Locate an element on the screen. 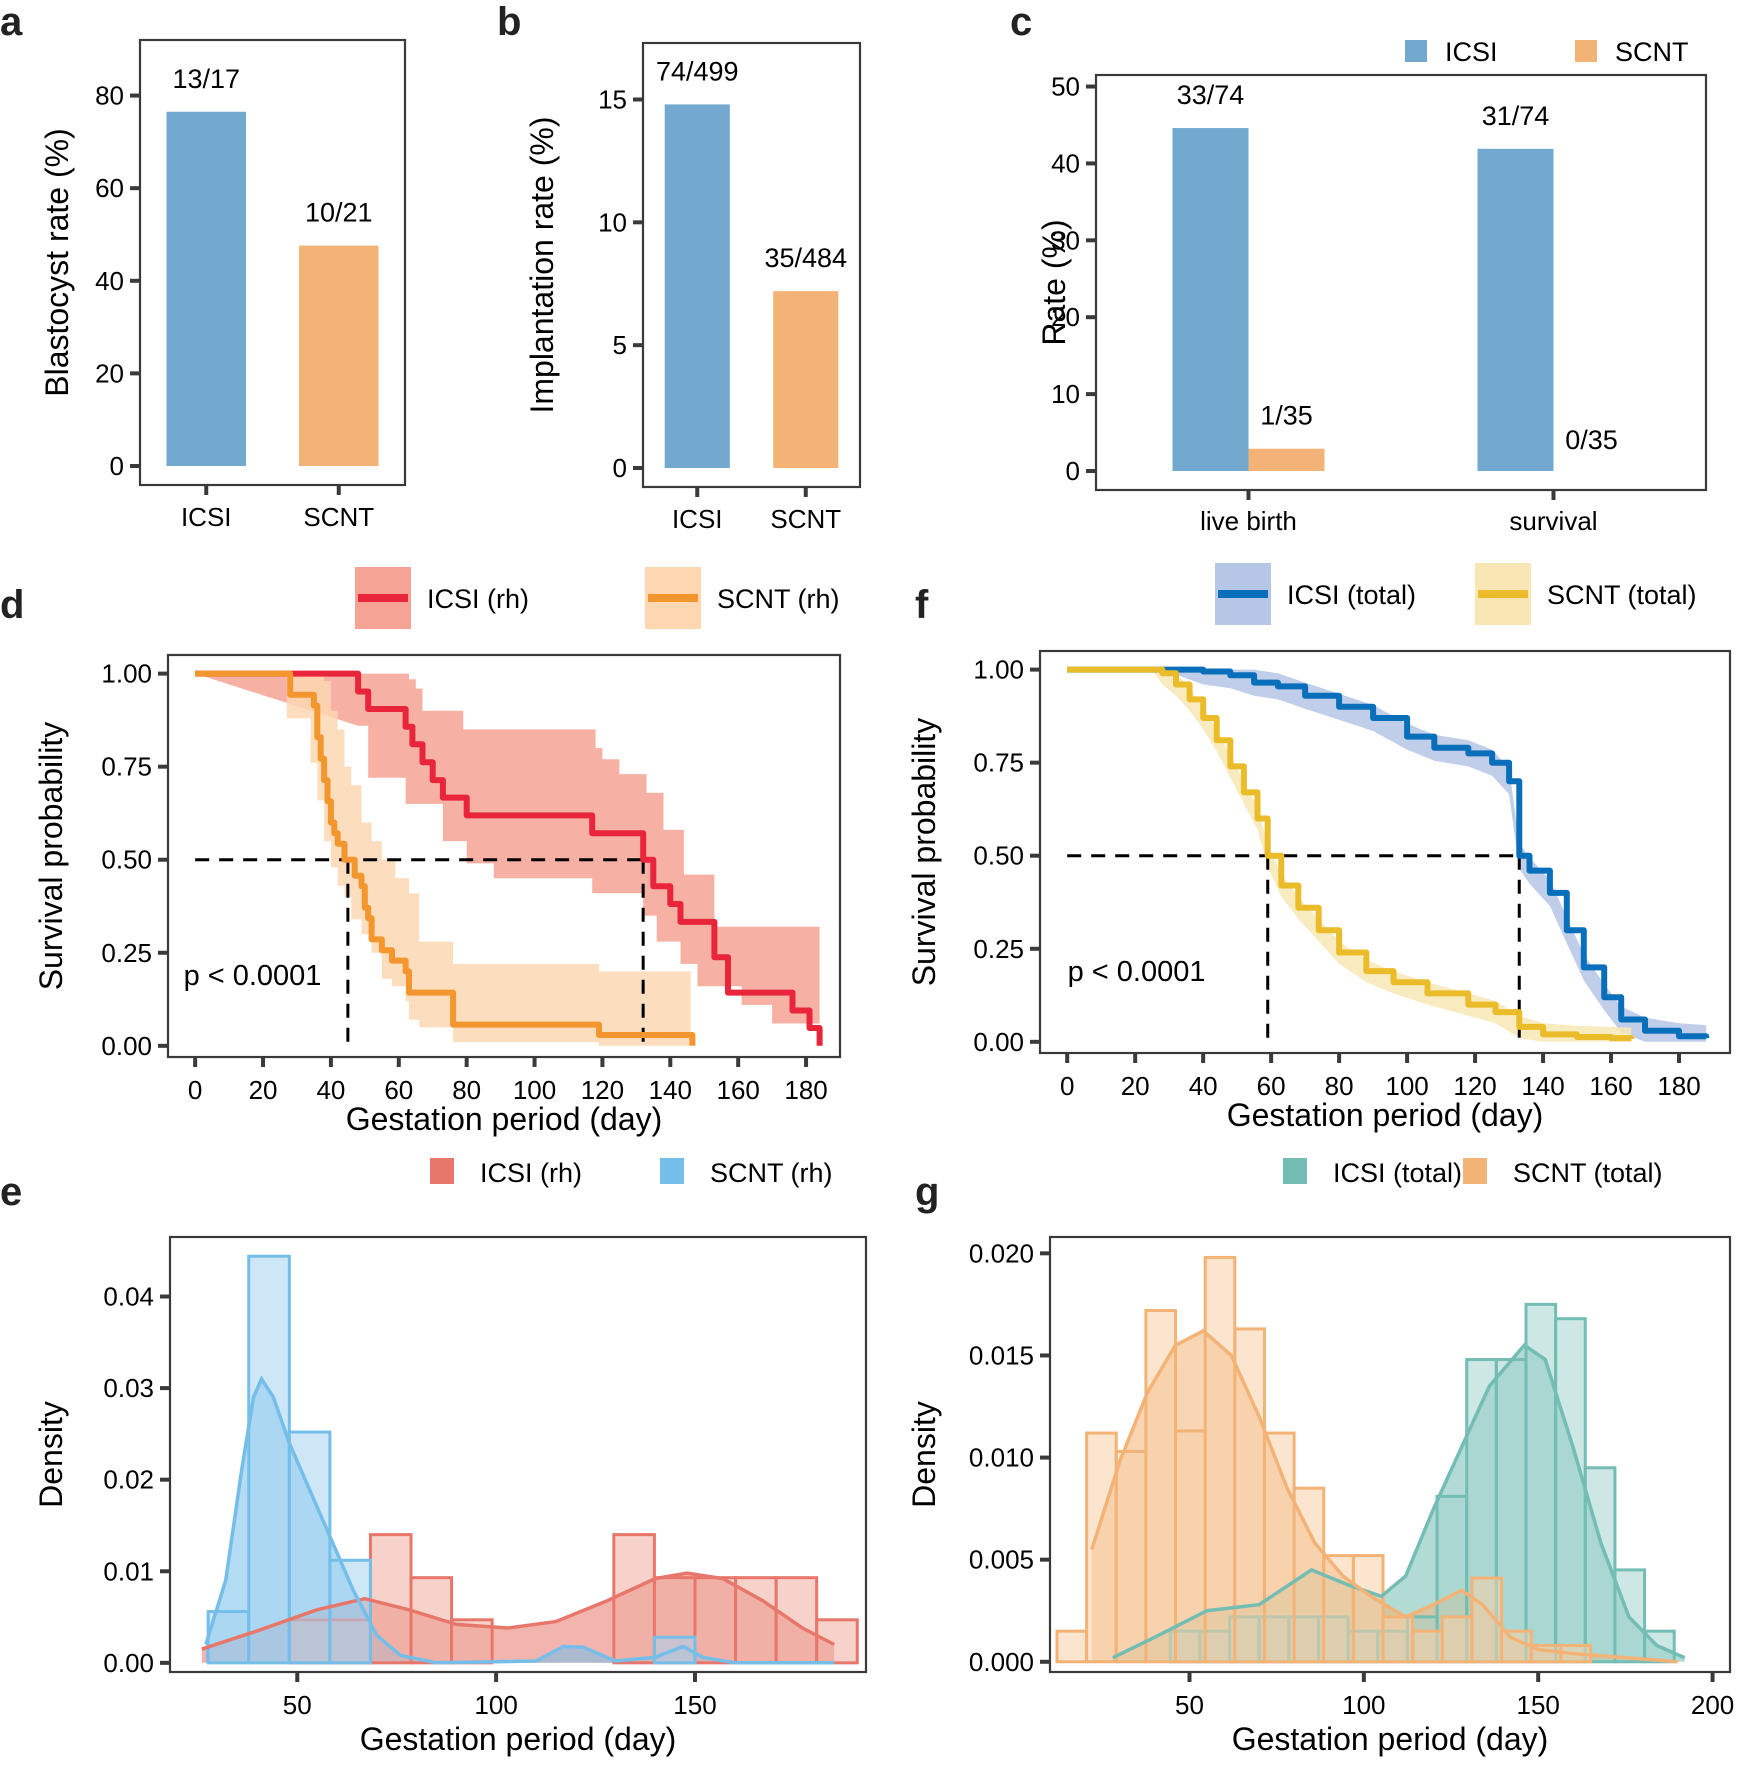 This screenshot has width=1750, height=1770. bar-data-label: 13/17 is located at coordinates (206, 79).